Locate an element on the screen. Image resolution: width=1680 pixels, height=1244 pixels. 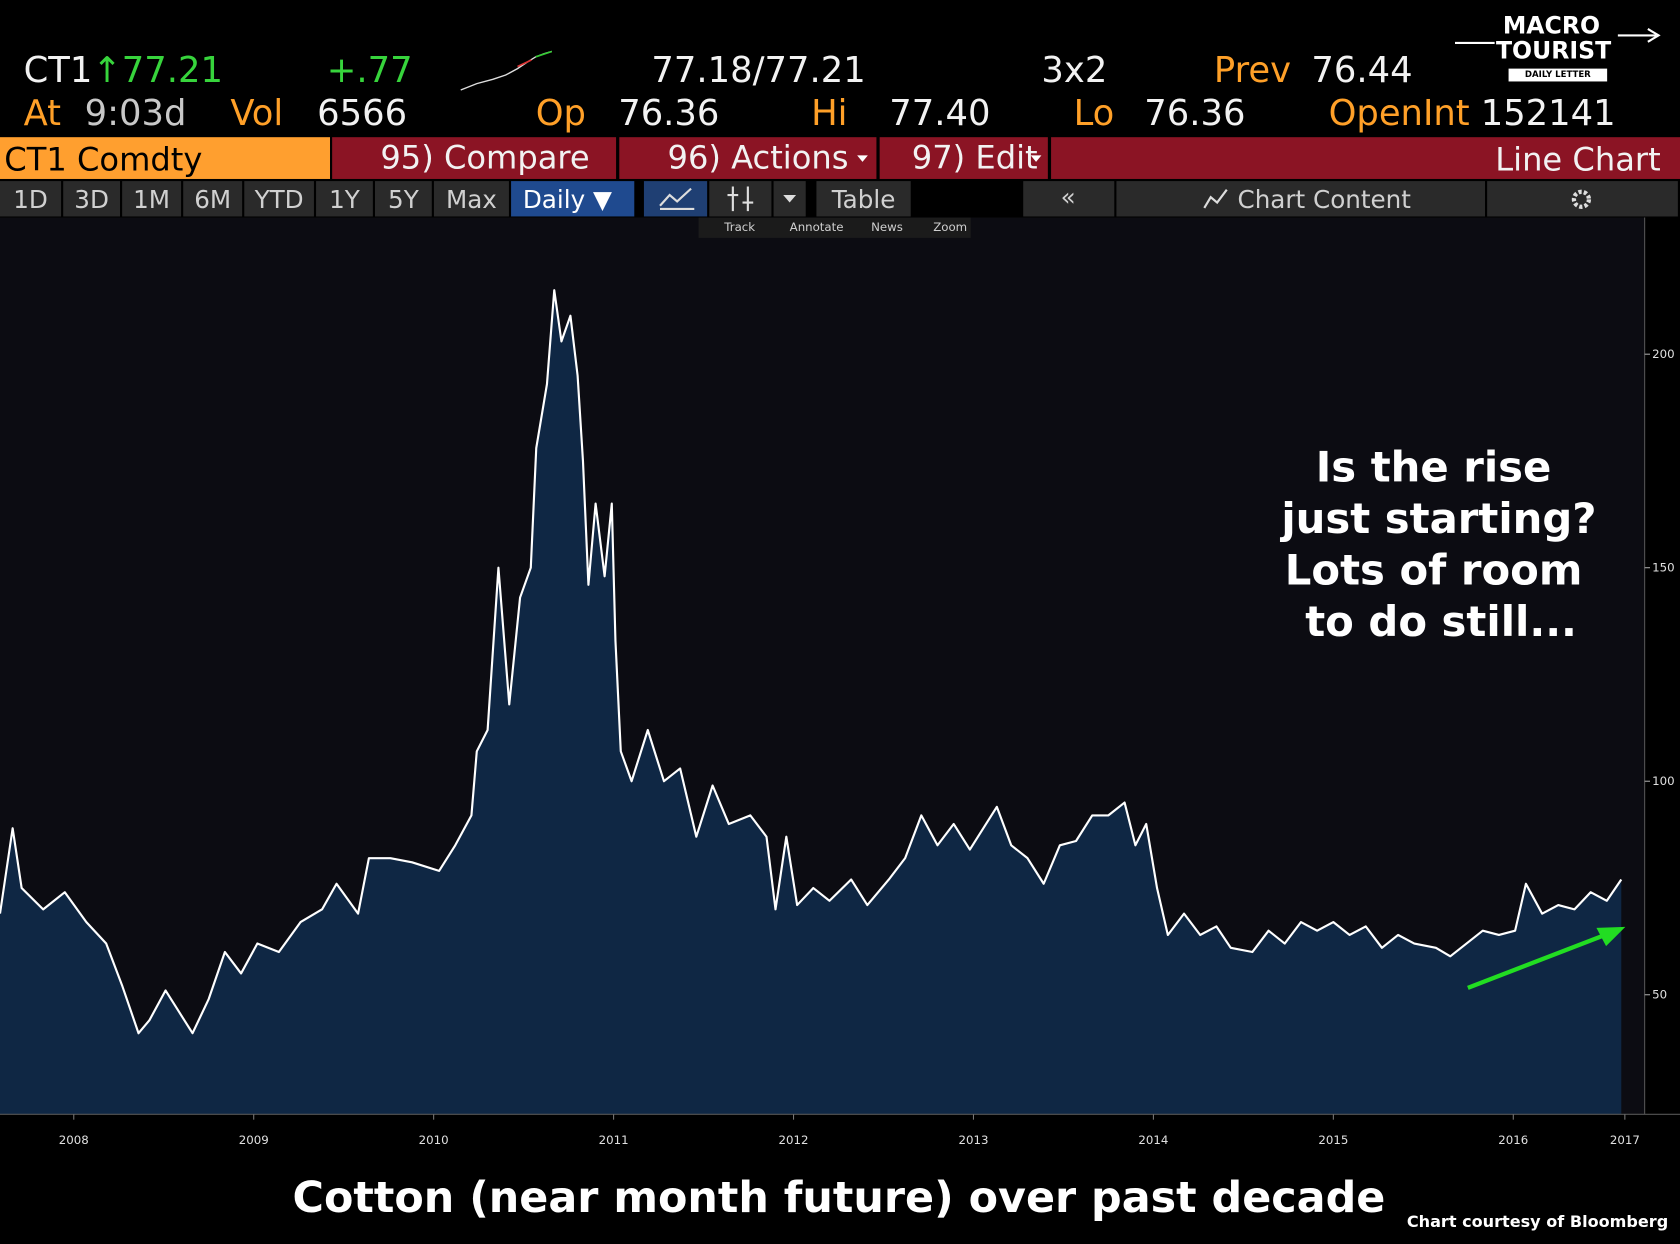
x-tick-label: 2008 is located at coordinates (74, 1140).